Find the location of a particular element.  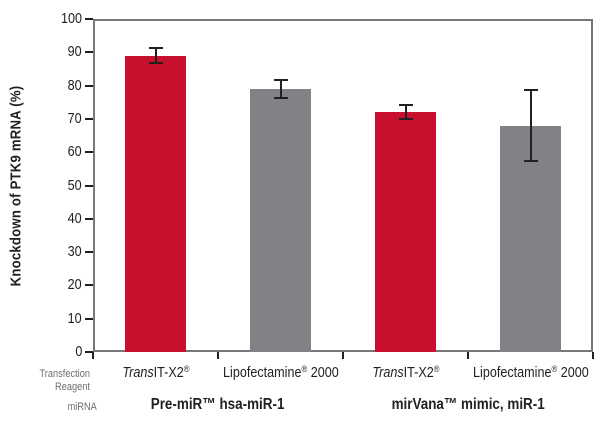

row-label-transfection-reagent: Transfection Reagent is located at coordinates (45, 381).